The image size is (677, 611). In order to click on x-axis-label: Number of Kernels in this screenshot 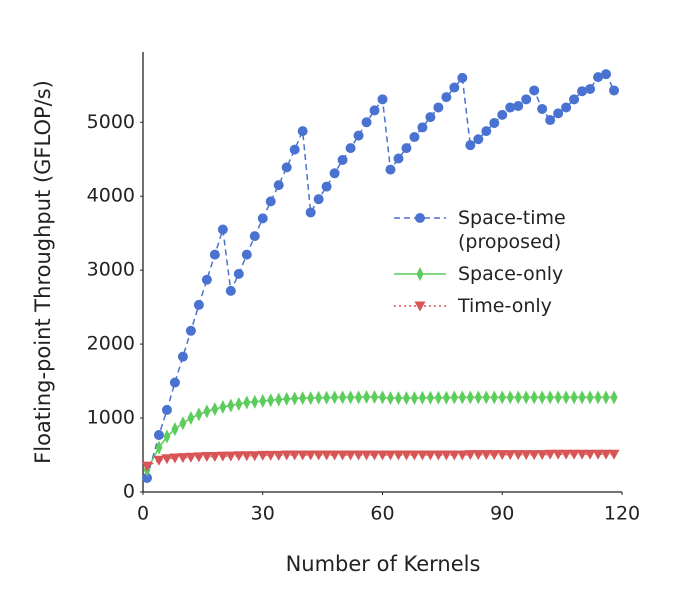, I will do `click(383, 564)`.